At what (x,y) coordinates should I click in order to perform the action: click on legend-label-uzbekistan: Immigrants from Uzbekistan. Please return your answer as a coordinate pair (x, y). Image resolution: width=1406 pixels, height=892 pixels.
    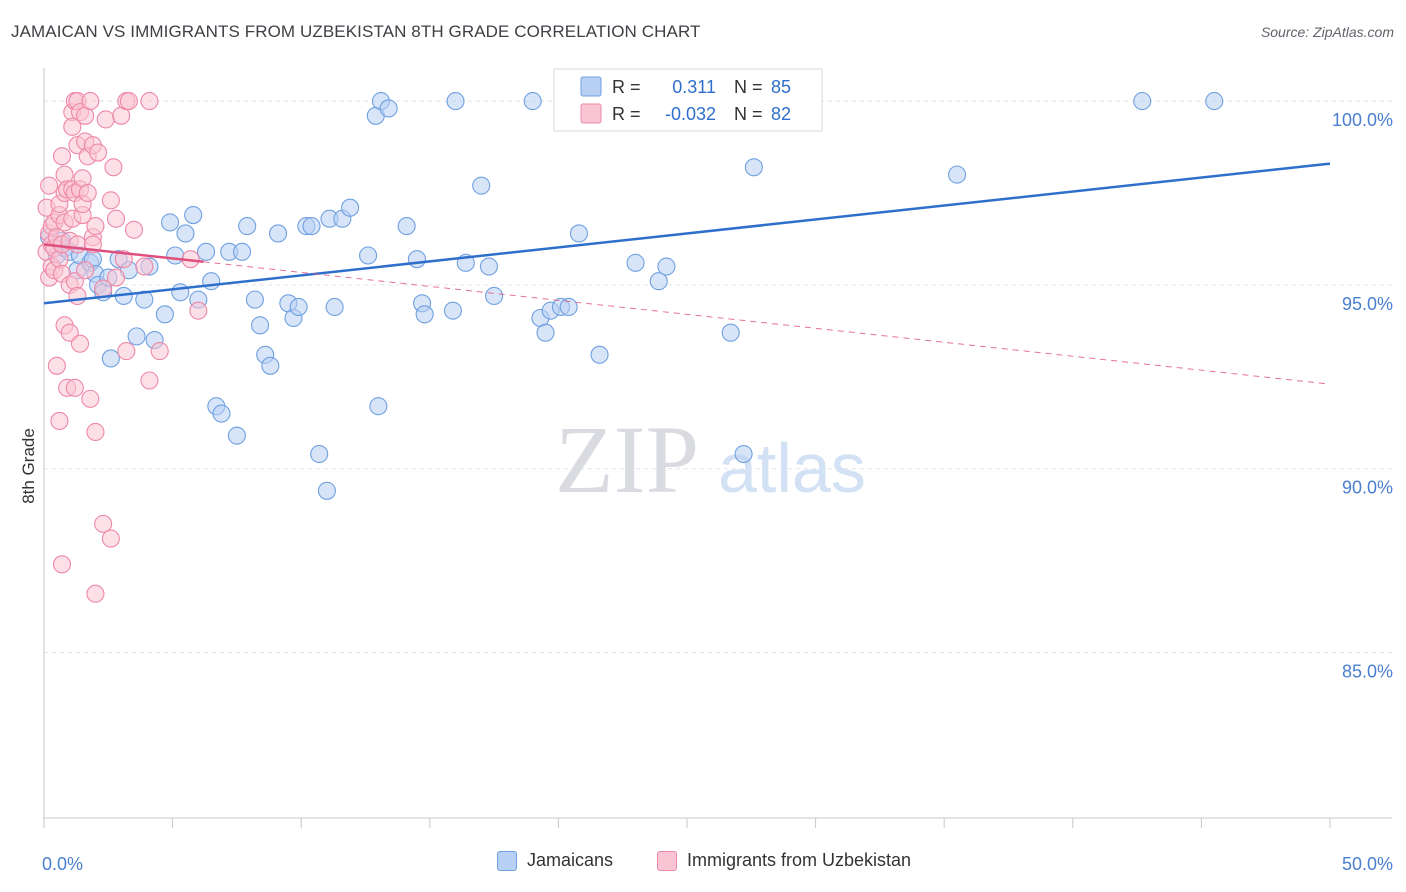
    Looking at the image, I should click on (799, 860).